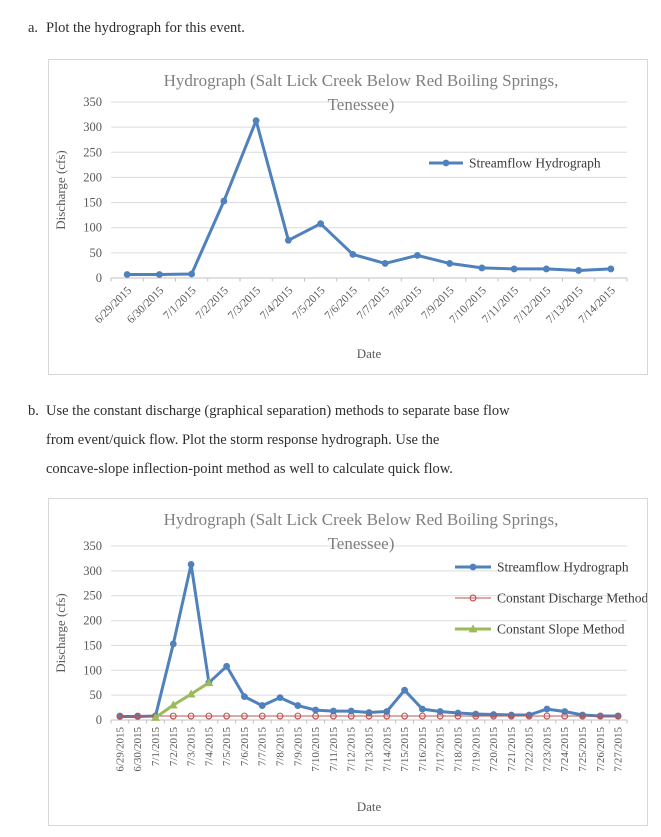  I want to click on series-constant-slope-method-line, so click(182, 700).